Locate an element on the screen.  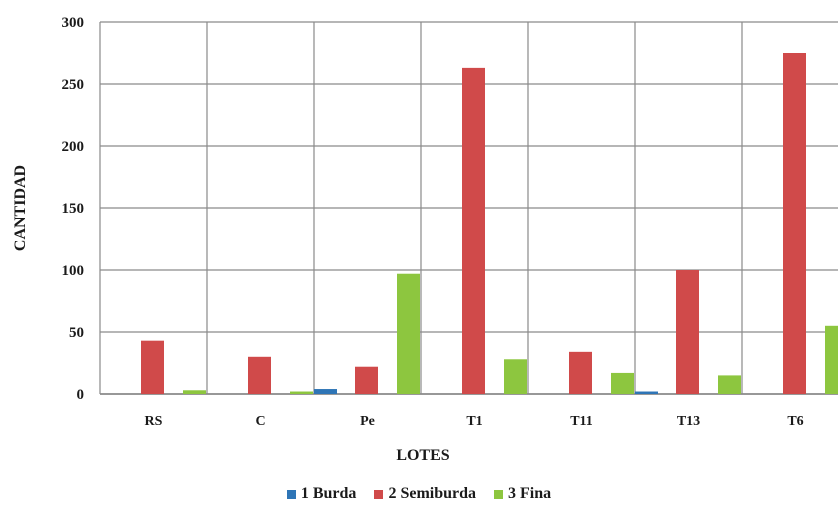
bar-3-fina-t11 is located at coordinates (622, 383).